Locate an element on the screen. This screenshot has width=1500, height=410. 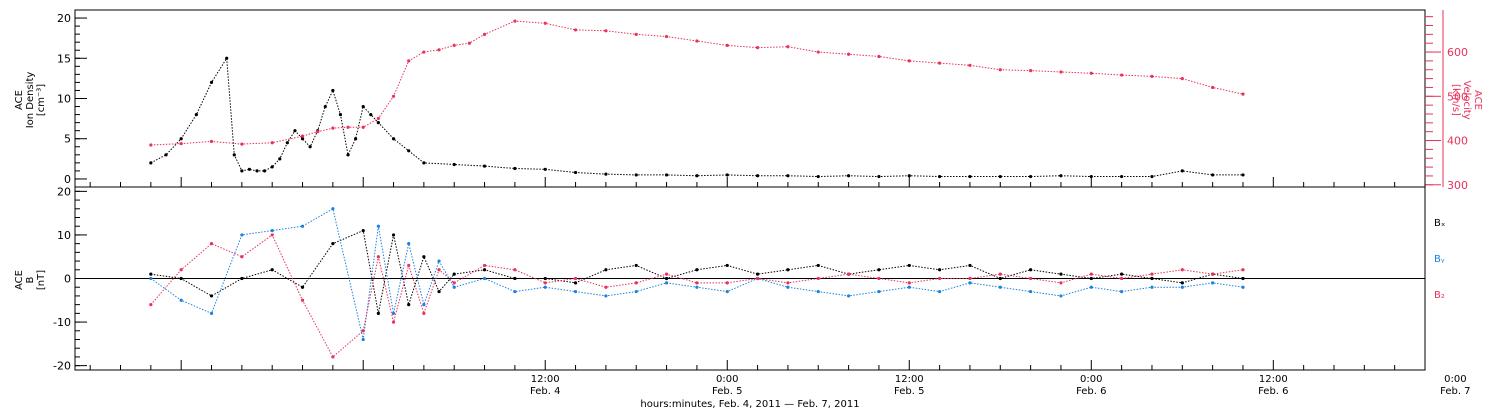
x-tick-date: Feb. 5 is located at coordinates (727, 391).